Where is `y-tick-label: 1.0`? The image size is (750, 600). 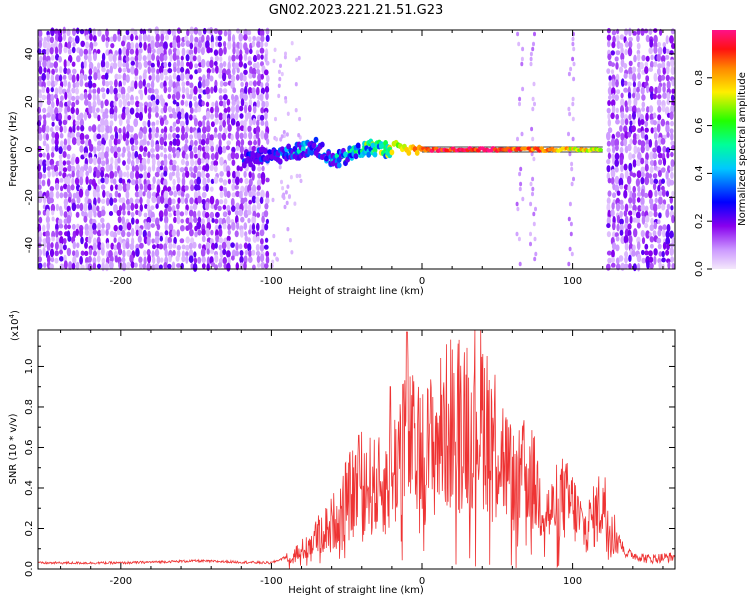
y-tick-label: 1.0 is located at coordinates (29, 367).